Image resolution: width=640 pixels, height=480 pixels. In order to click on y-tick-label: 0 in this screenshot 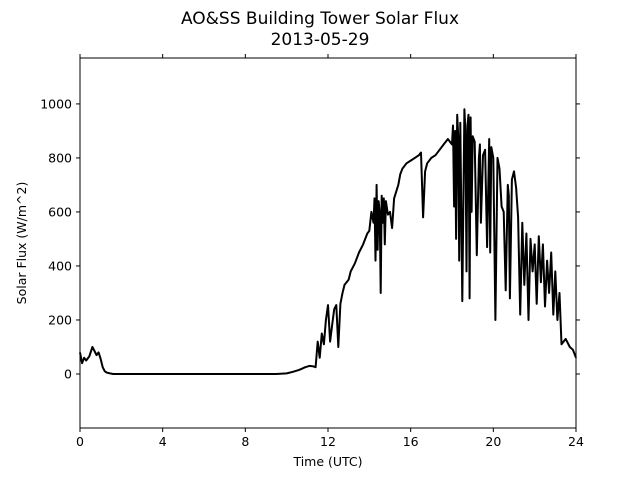, I will do `click(68, 373)`.